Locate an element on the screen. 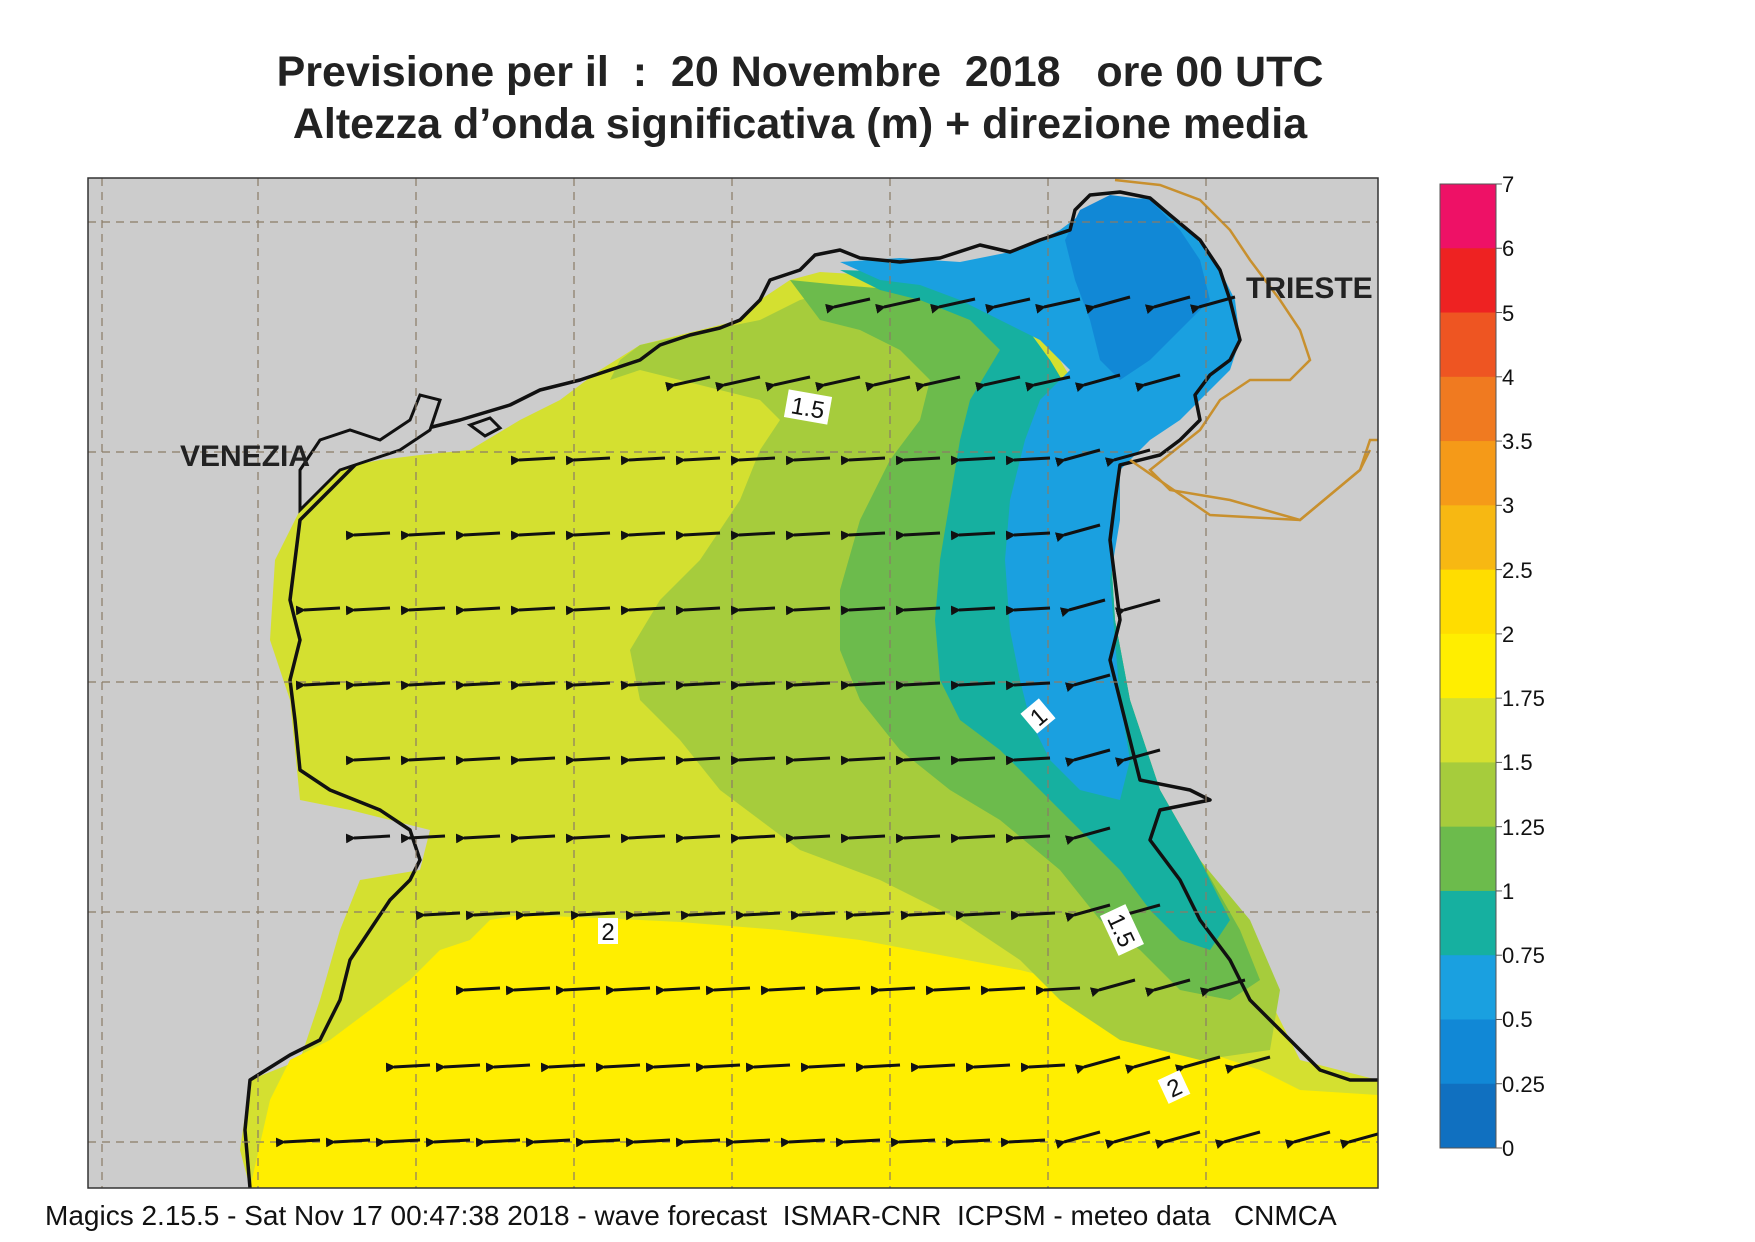 This screenshot has width=1755, height=1242. colorbar-label: 3 is located at coordinates (1508, 506).